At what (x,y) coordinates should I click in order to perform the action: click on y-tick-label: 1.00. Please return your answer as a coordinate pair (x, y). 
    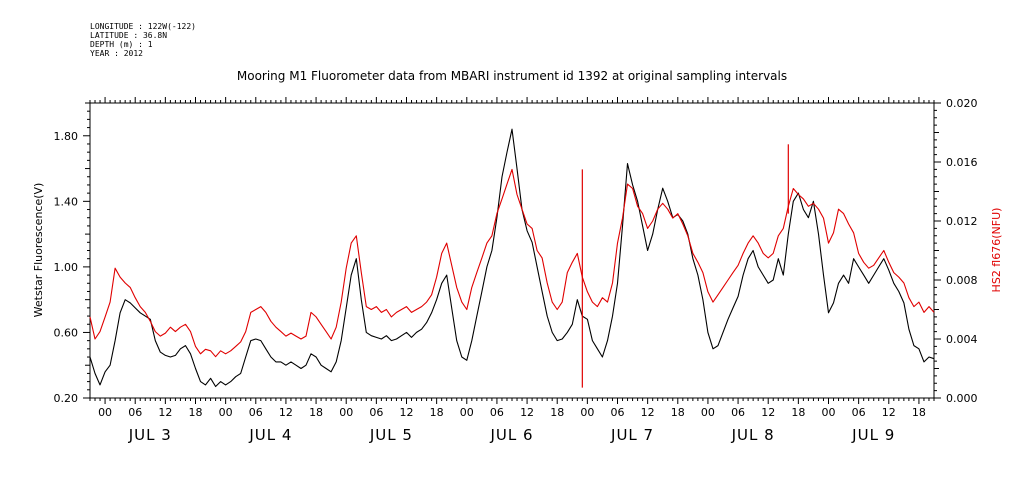
    Looking at the image, I should click on (66, 267).